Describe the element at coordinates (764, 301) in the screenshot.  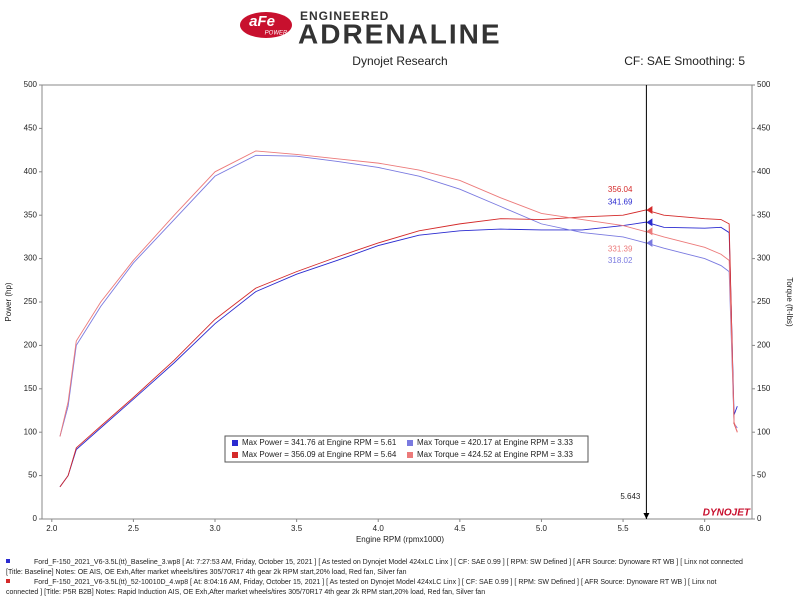
I see `y2-tick-label: 250` at that location.